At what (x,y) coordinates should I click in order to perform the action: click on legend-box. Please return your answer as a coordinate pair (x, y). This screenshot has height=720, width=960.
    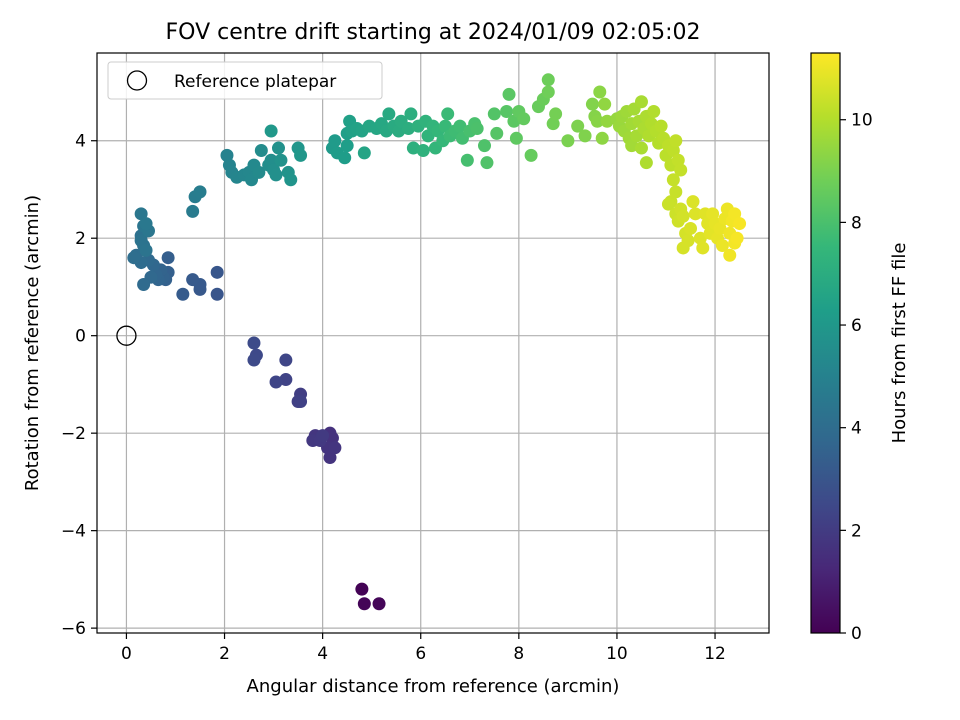
    Looking at the image, I should click on (245, 80).